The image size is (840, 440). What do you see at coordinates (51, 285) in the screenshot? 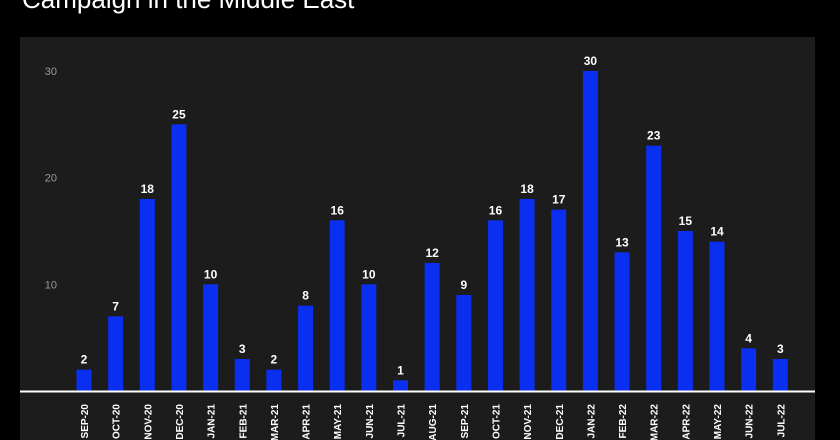
I see `y-tick-label: 10` at bounding box center [51, 285].